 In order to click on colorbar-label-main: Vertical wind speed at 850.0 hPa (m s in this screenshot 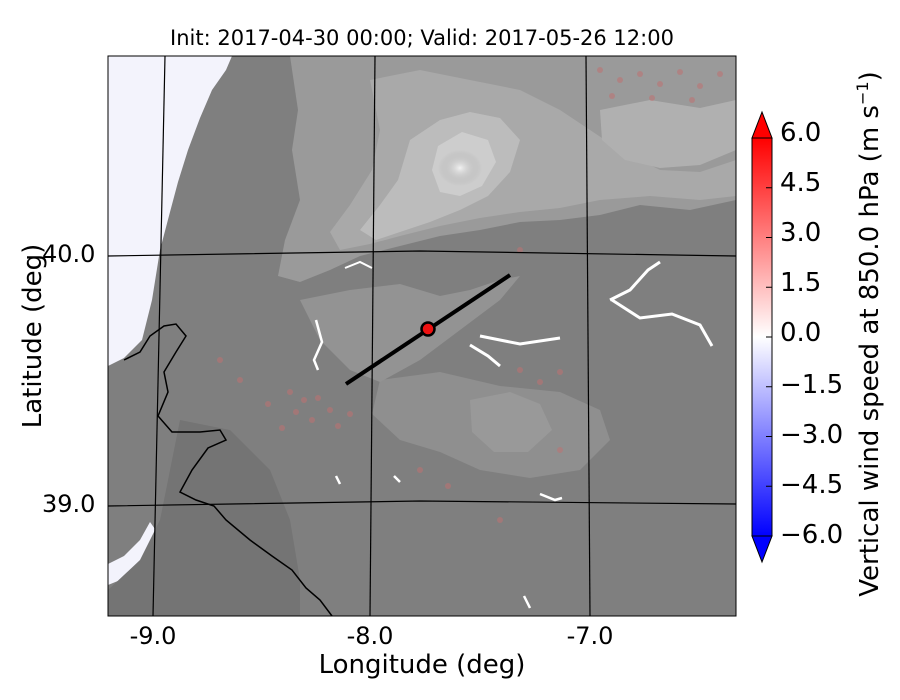, I will do `click(869, 351)`.